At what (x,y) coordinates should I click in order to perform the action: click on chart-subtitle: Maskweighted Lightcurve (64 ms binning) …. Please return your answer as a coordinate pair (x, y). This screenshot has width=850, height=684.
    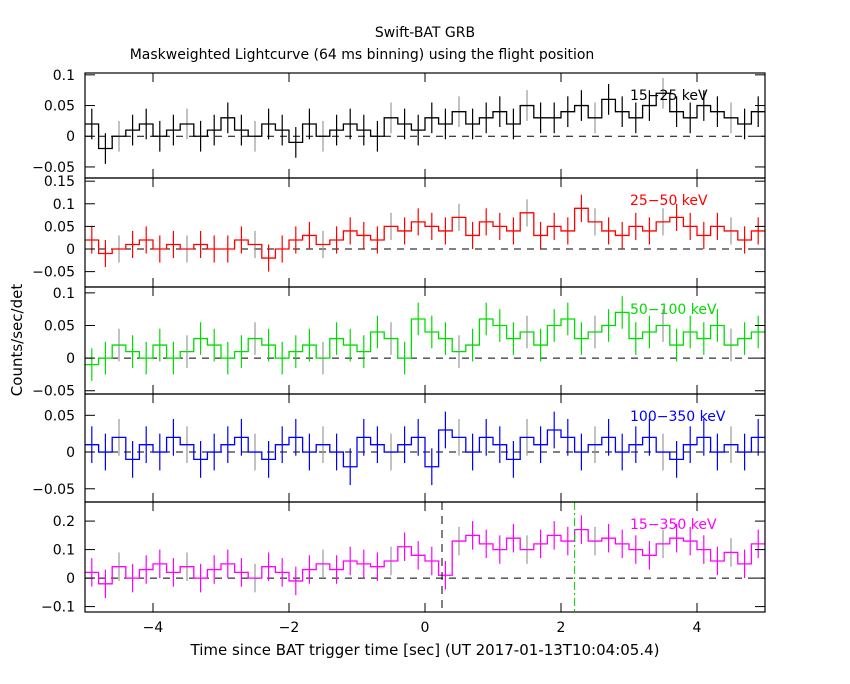
    Looking at the image, I should click on (362, 55).